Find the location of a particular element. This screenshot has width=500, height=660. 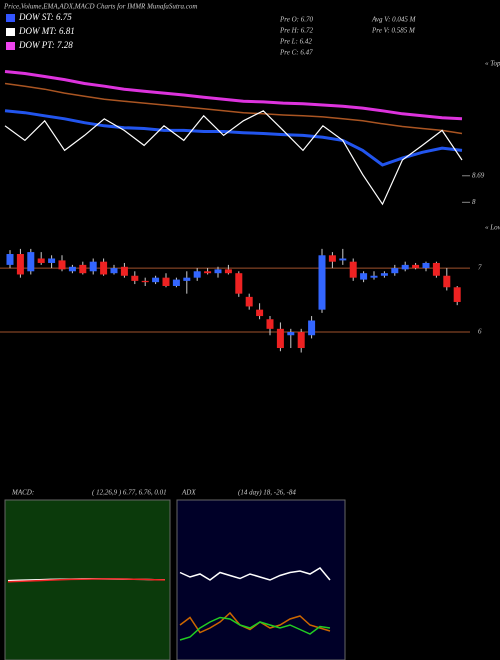

macd-params: ( 12,26,9 ) 6.77, 6.76, 0.01 is located at coordinates (129, 493).